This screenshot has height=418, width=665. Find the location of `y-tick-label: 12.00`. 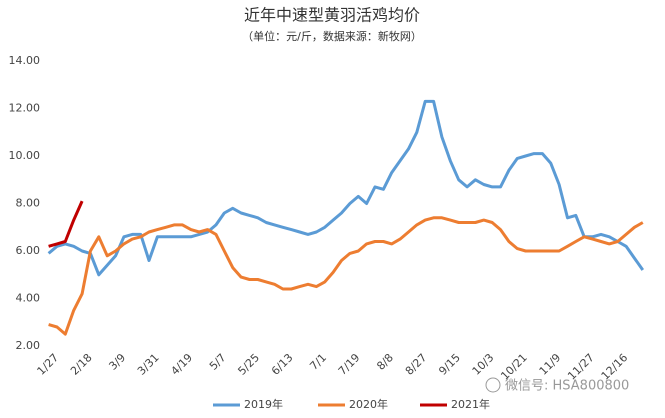

y-tick-label: 12.00 is located at coordinates (25, 108).